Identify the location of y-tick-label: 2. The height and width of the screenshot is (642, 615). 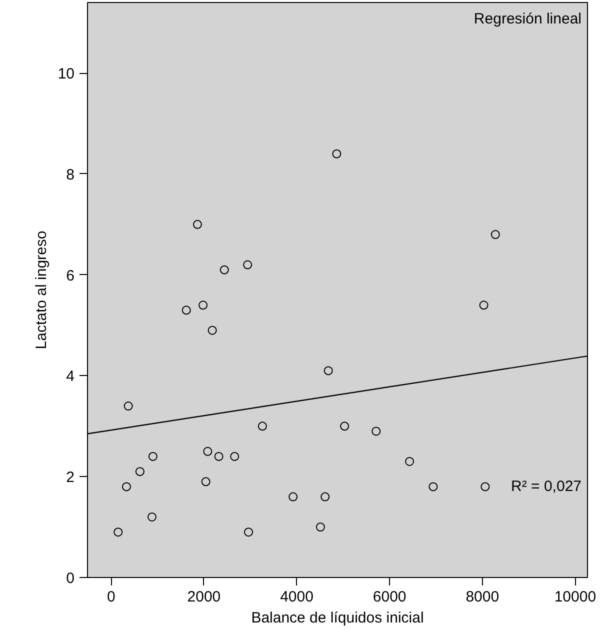
(70, 477).